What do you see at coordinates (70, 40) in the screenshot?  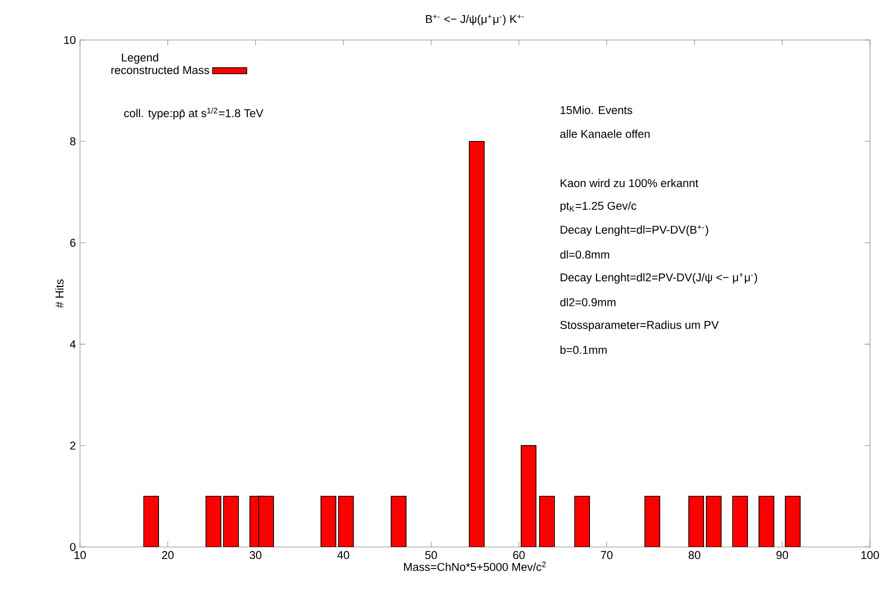 I see `y-tick-label: 10` at bounding box center [70, 40].